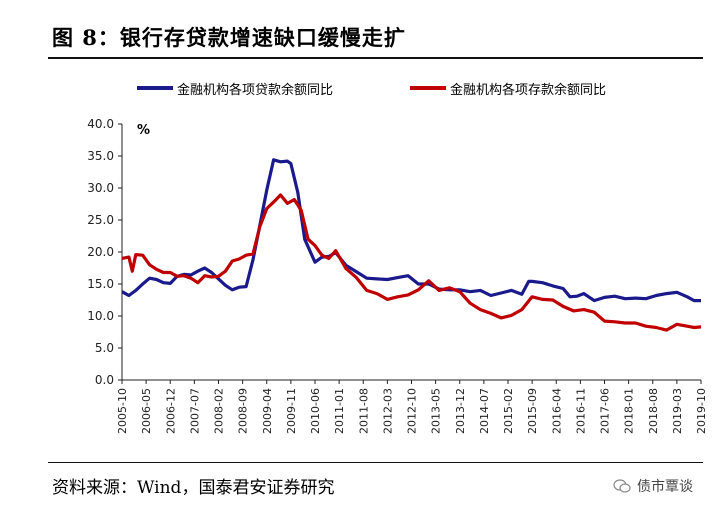 The width and height of the screenshot is (715, 511). Describe the element at coordinates (556, 411) in the screenshot. I see `x-tick-label: 2016-04` at that location.